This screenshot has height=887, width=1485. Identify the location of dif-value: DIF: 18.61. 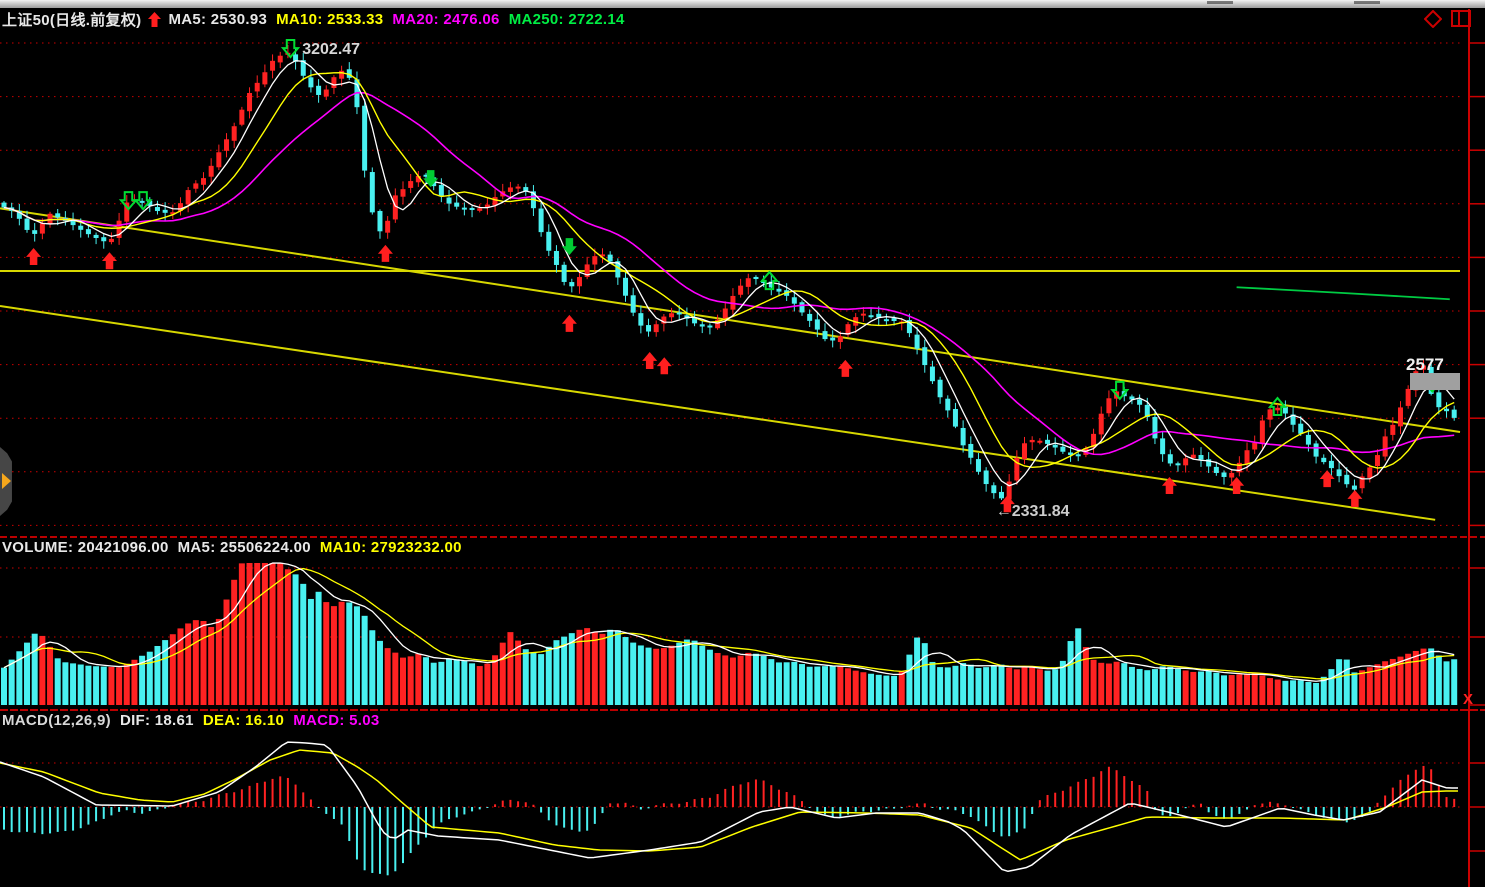
(156, 720).